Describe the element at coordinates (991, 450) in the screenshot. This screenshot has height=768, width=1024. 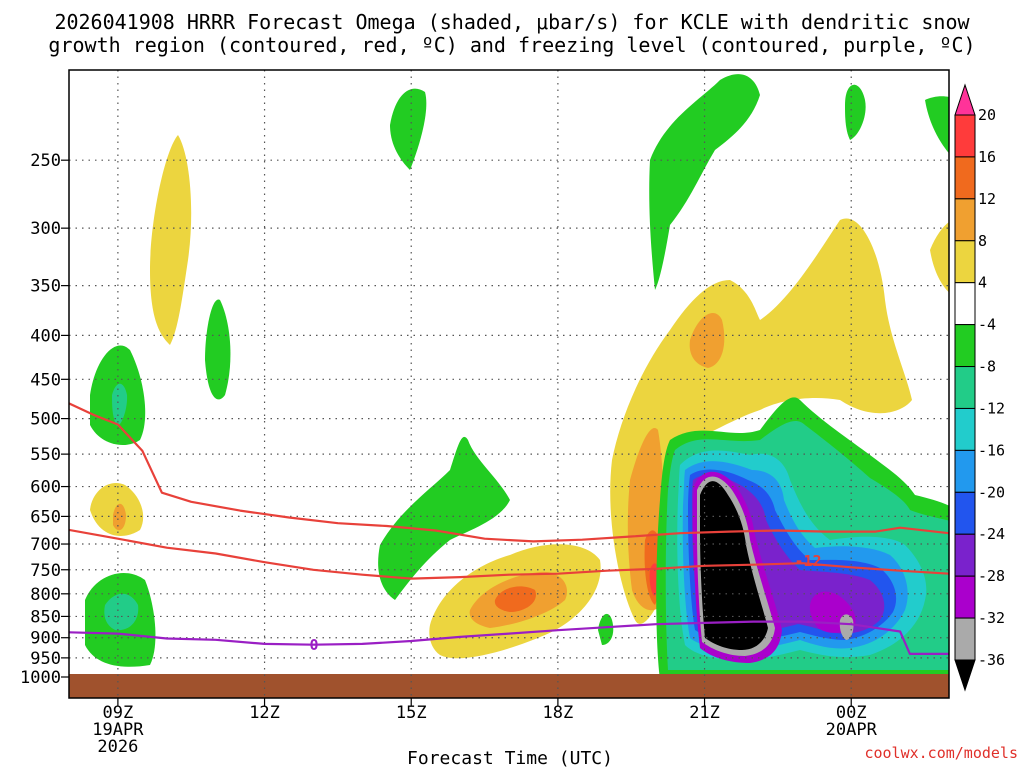
I see `colorbar-label: -16` at that location.